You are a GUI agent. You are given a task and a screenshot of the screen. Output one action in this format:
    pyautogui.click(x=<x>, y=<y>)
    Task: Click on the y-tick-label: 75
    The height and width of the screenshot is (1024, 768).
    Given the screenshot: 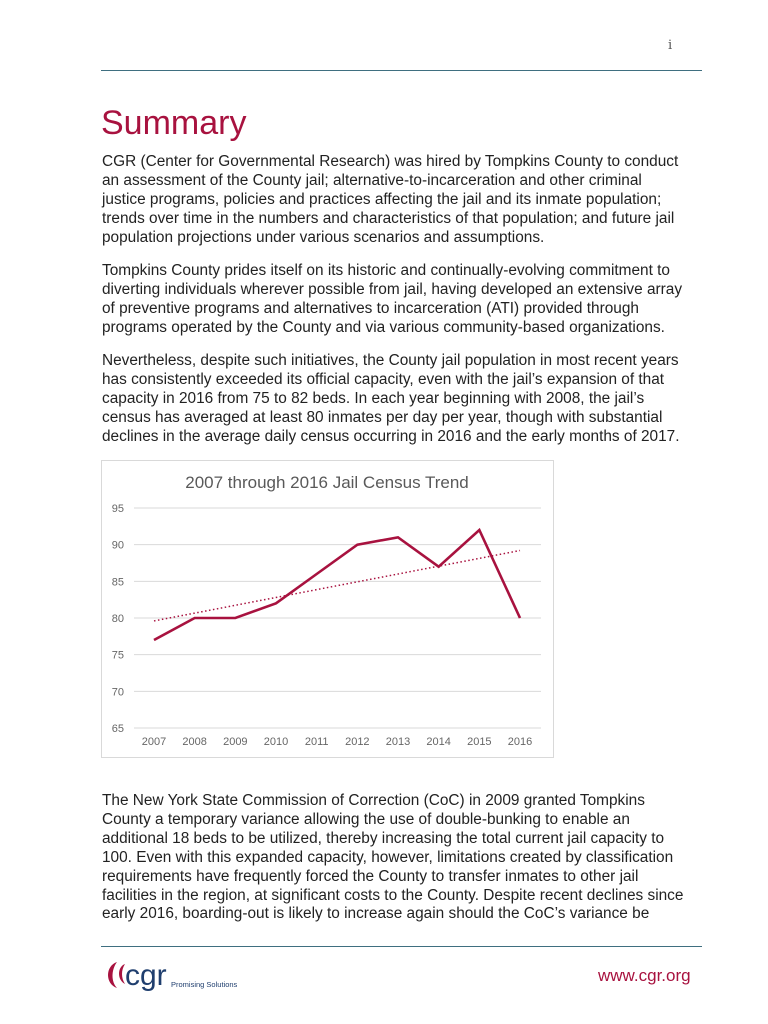 What is the action you would take?
    pyautogui.click(x=118, y=656)
    